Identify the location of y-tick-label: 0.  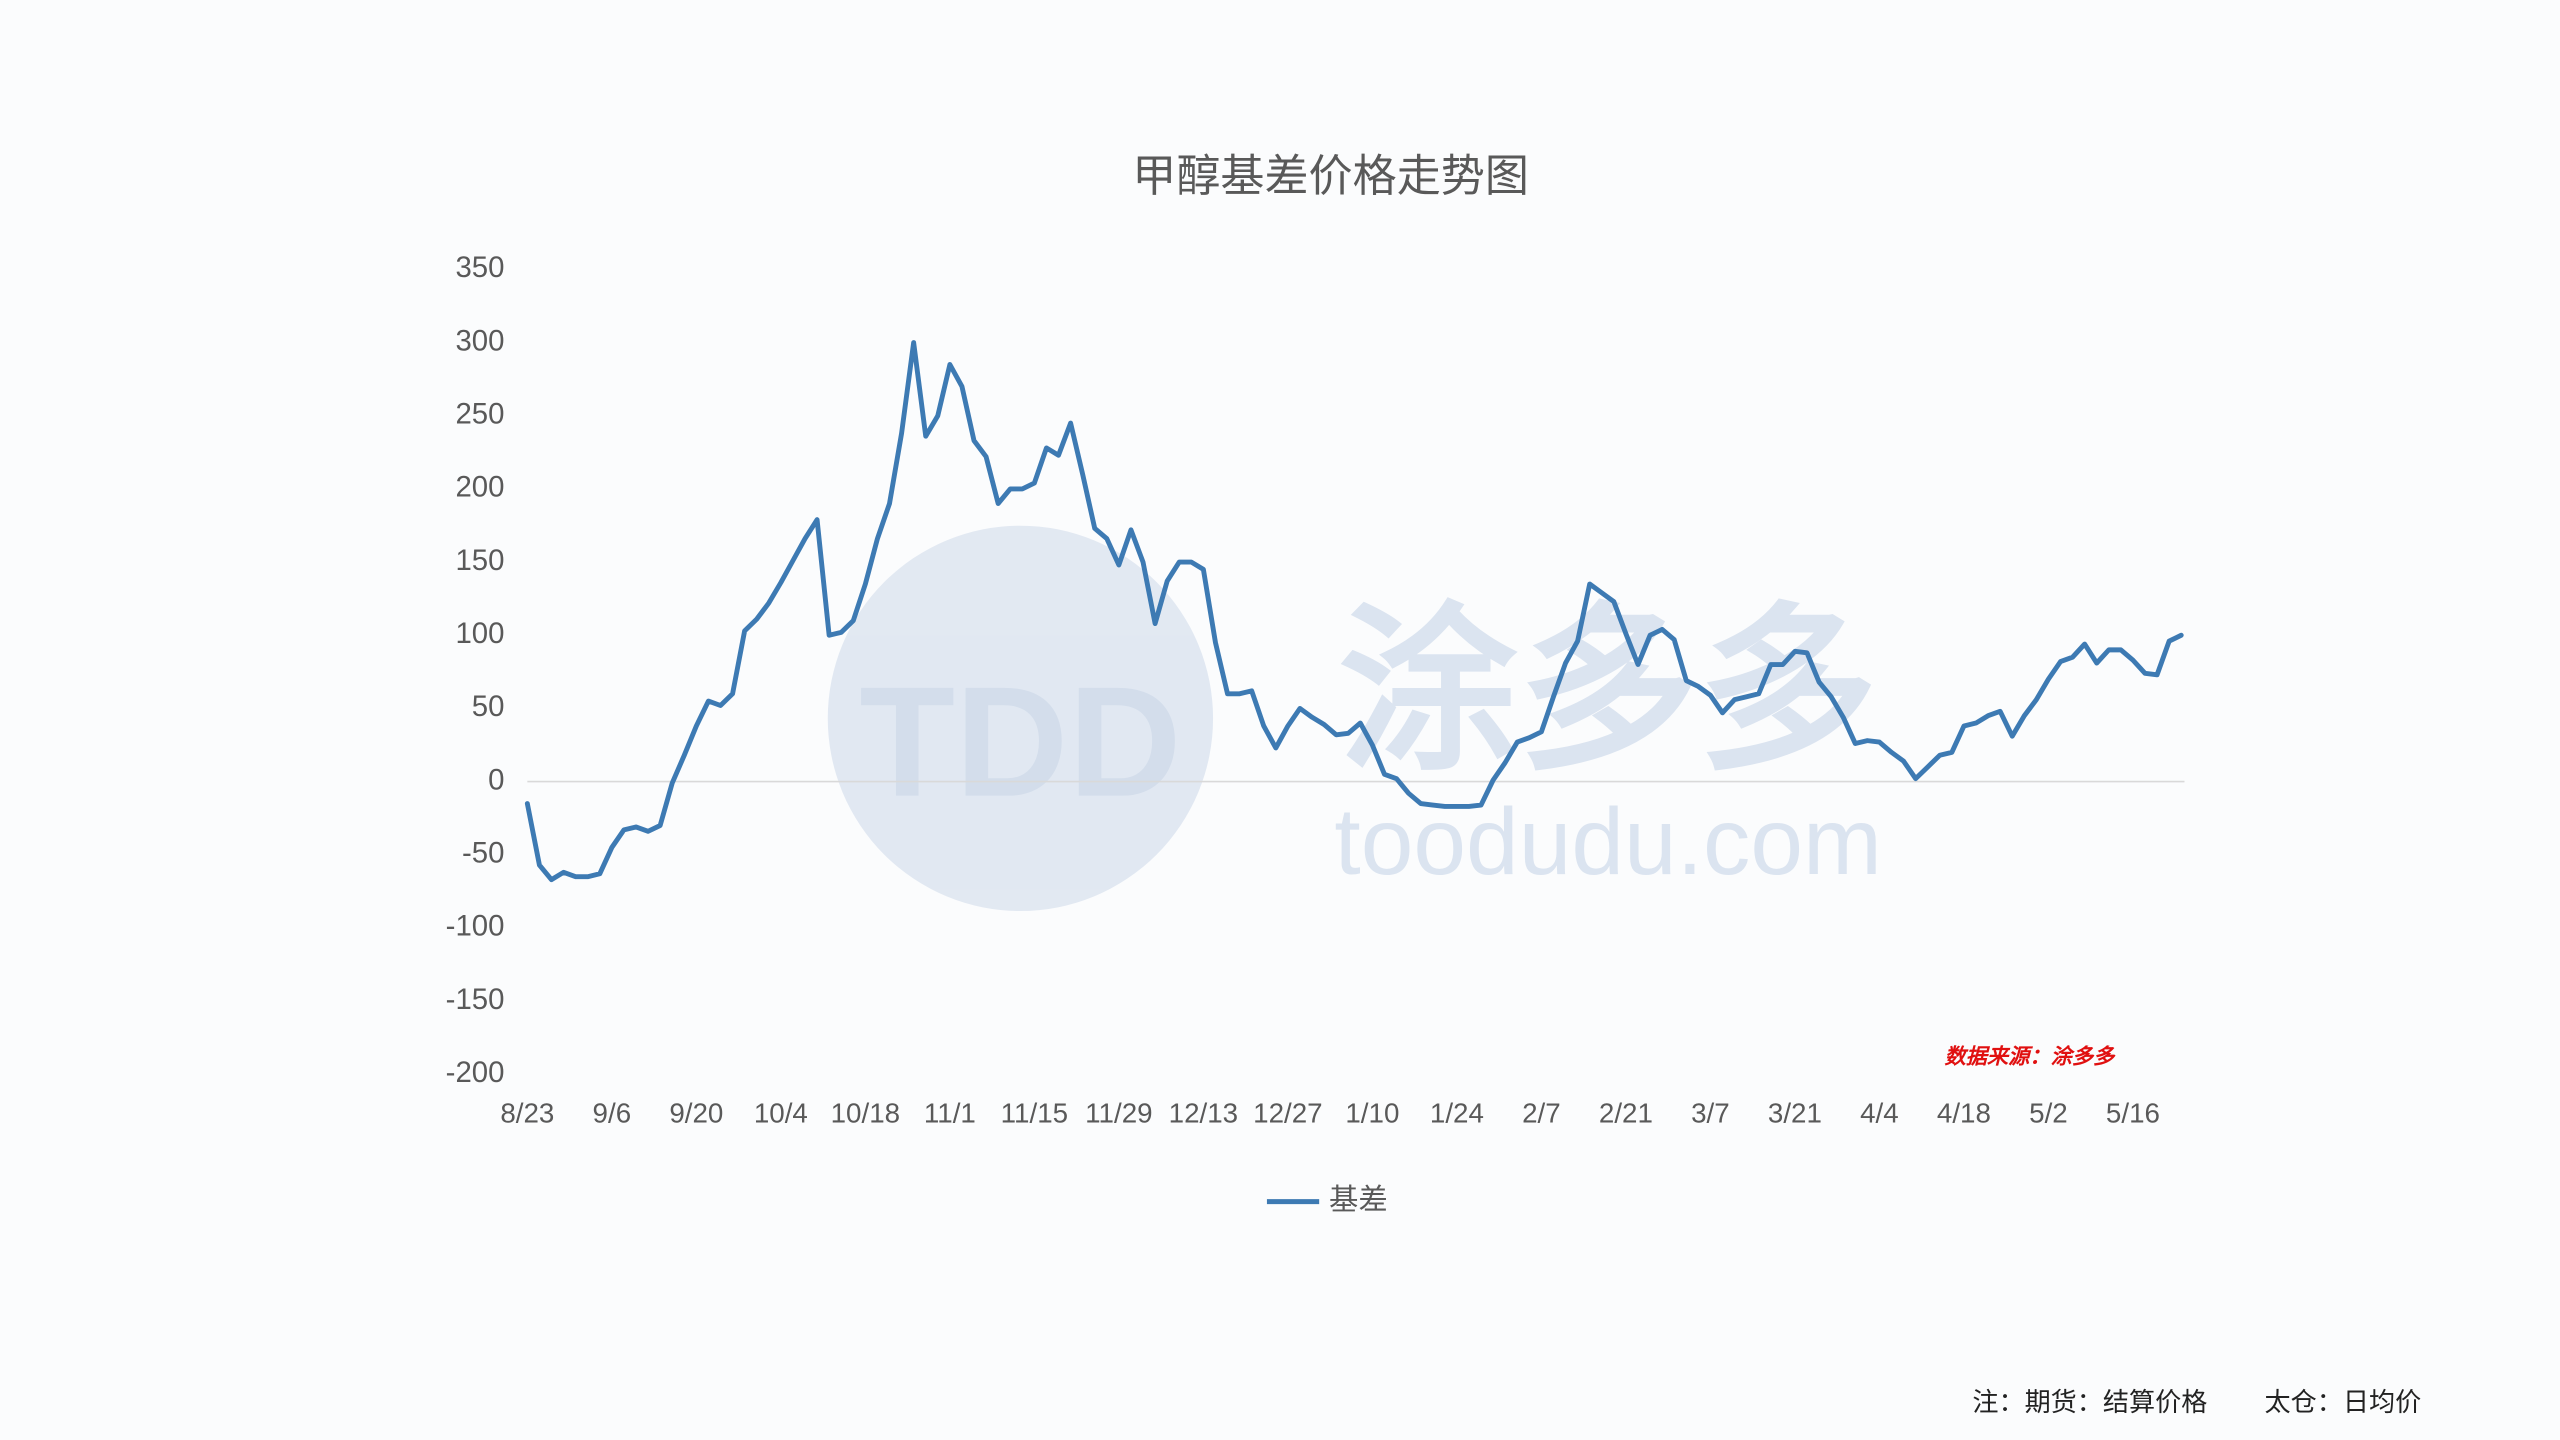
(496, 779).